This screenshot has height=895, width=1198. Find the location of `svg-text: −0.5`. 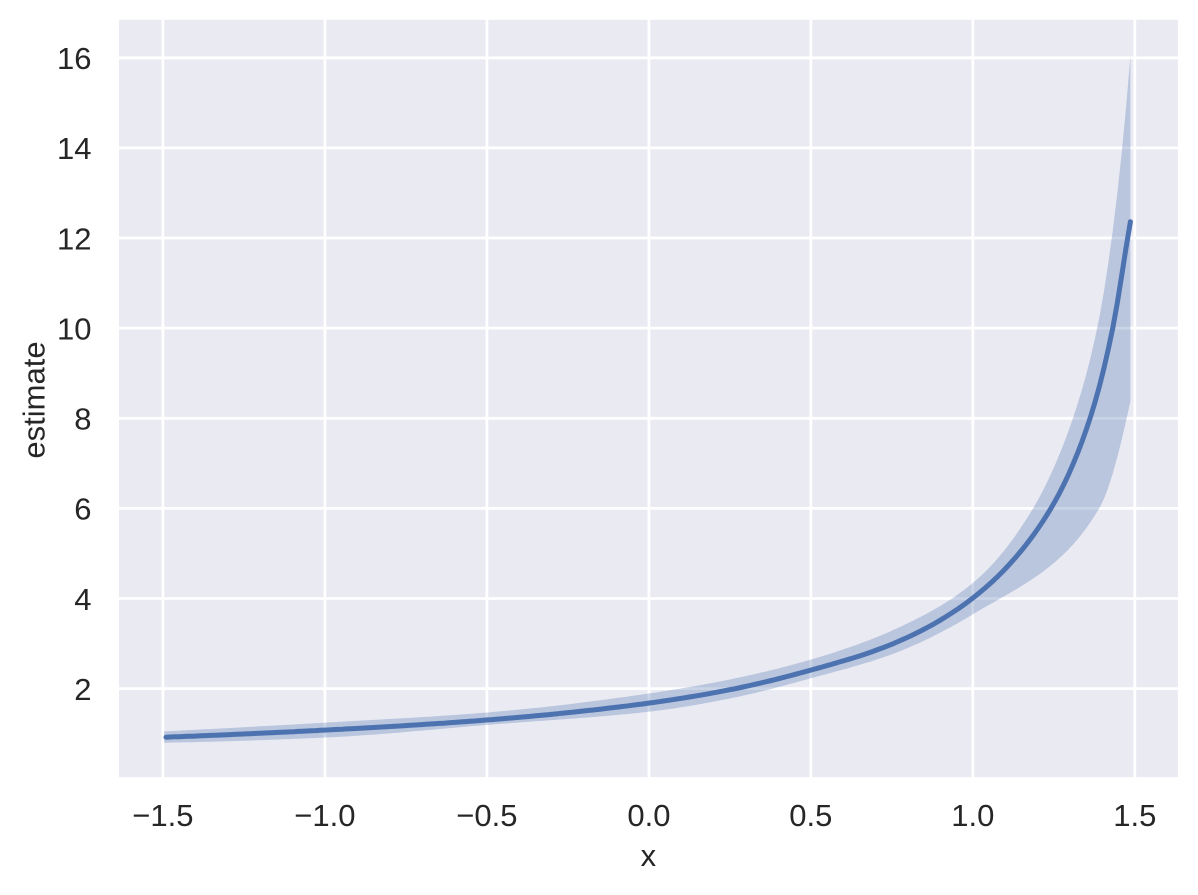

svg-text: −0.5 is located at coordinates (486, 815).